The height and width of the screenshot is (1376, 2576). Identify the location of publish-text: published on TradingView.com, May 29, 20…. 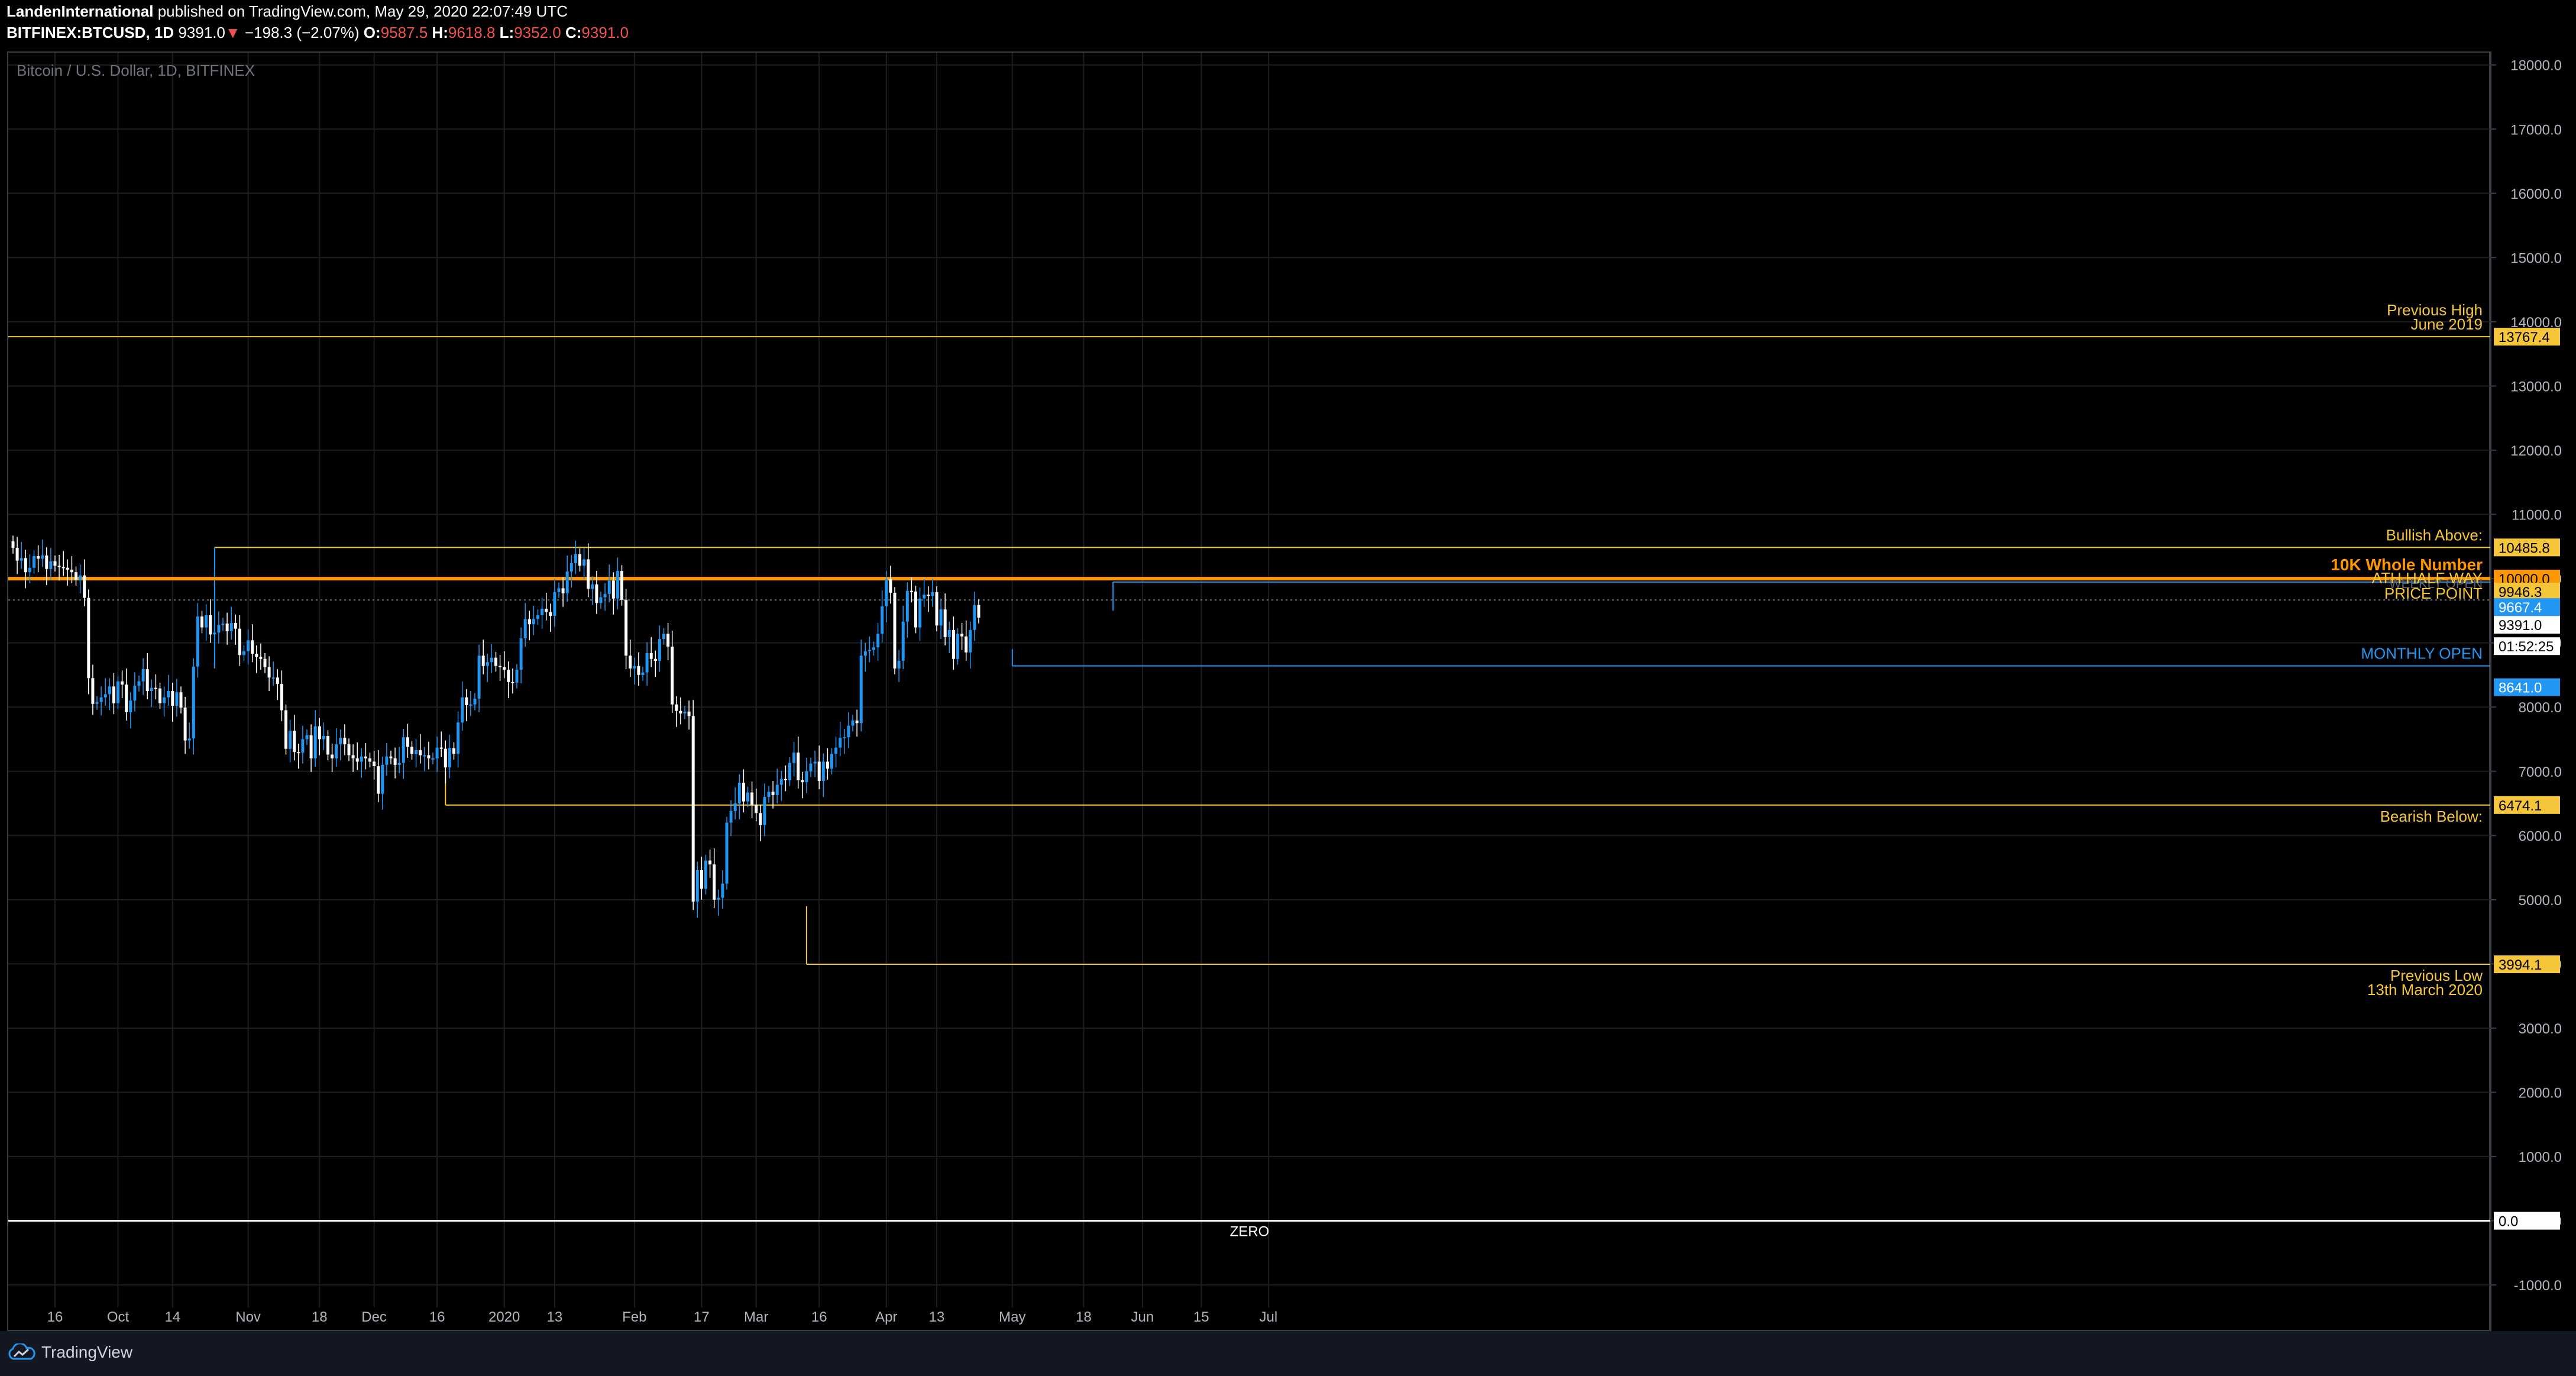
(361, 11).